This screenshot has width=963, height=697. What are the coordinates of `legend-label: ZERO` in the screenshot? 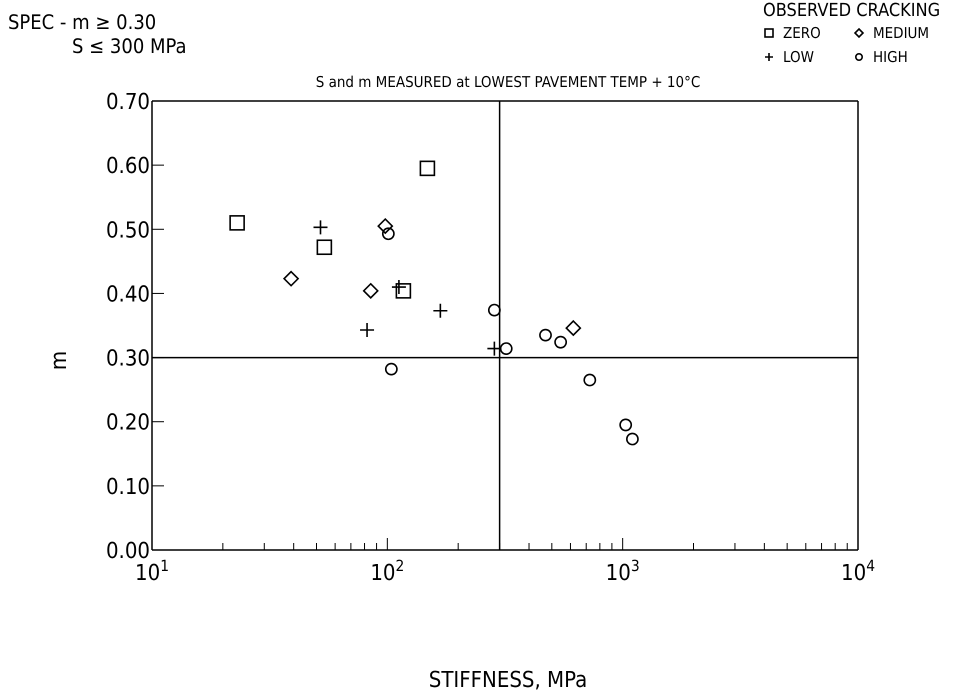 It's located at (802, 33).